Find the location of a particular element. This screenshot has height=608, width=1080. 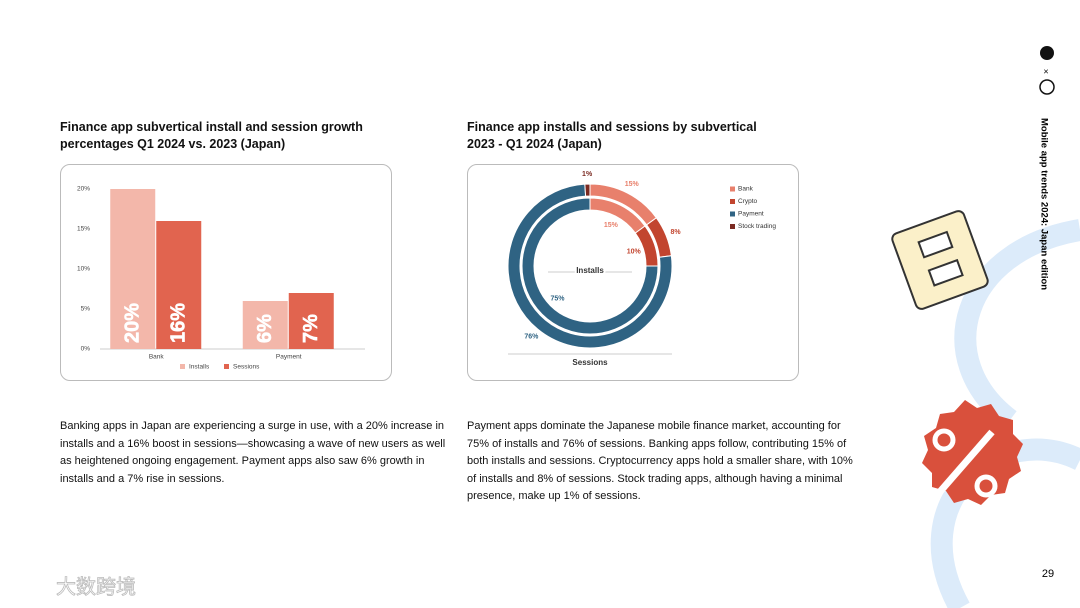

value-label: 20% is located at coordinates (133, 323).